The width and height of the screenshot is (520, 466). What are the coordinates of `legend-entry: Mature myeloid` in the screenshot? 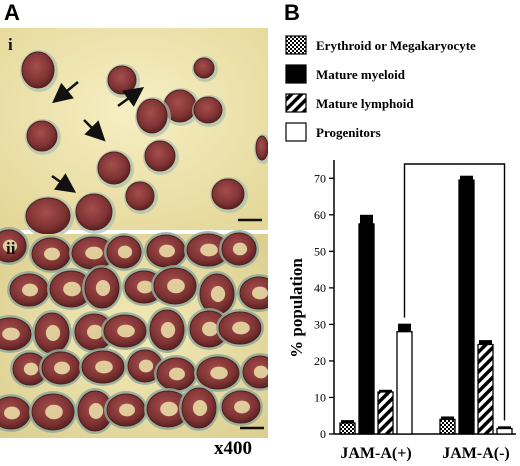 It's located at (361, 74).